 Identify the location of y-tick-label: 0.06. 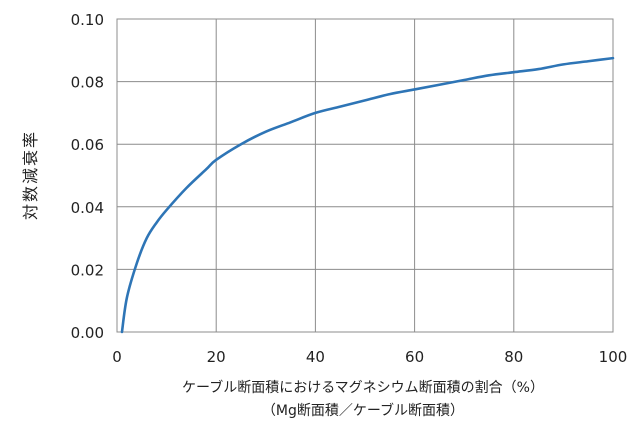
(87, 145).